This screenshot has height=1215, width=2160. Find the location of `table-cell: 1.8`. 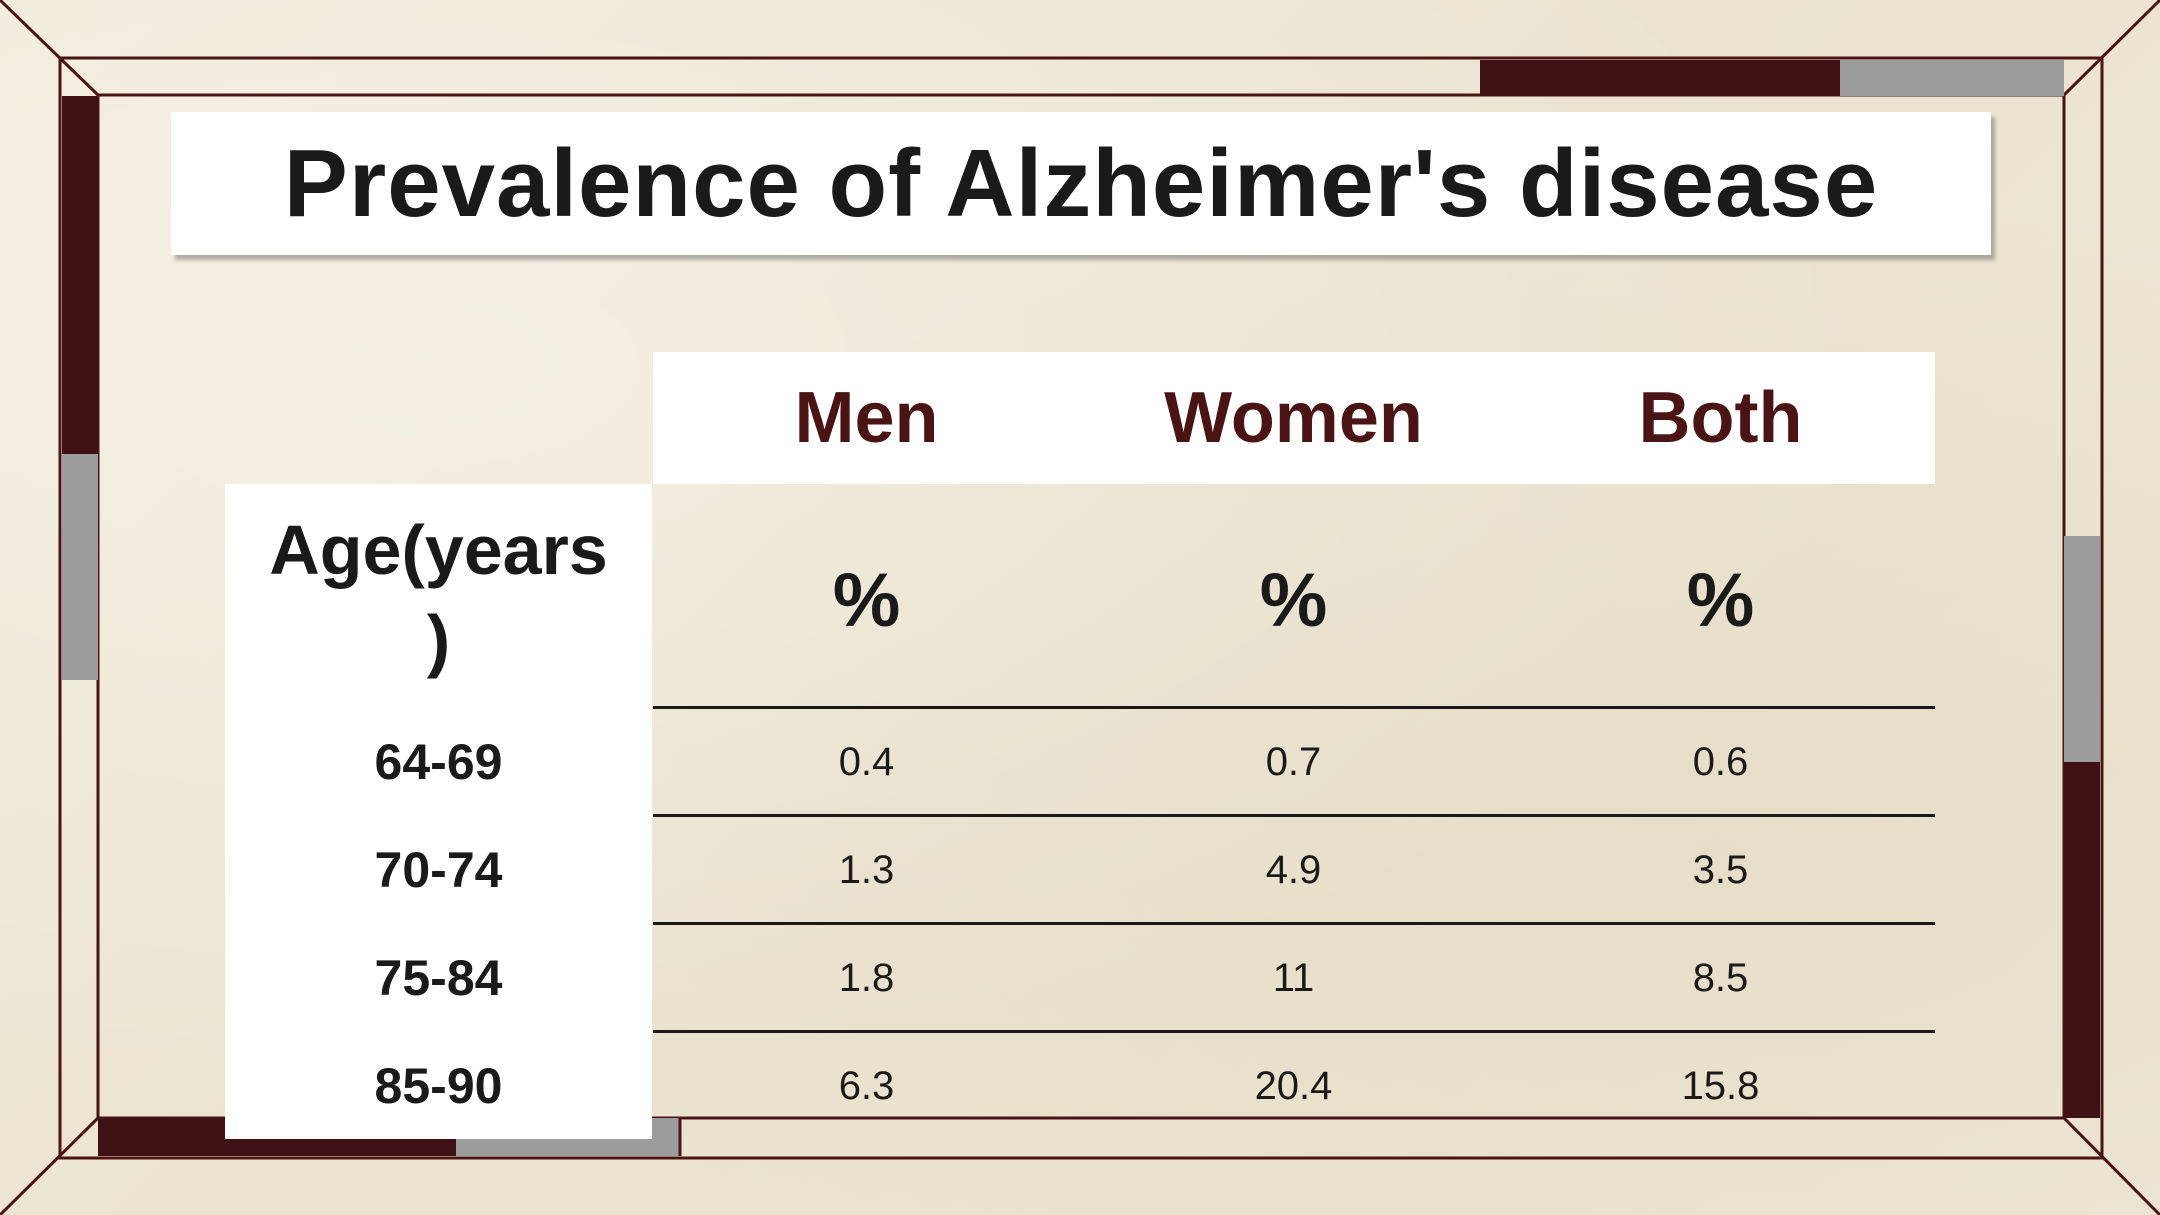

table-cell: 1.8 is located at coordinates (866, 977).